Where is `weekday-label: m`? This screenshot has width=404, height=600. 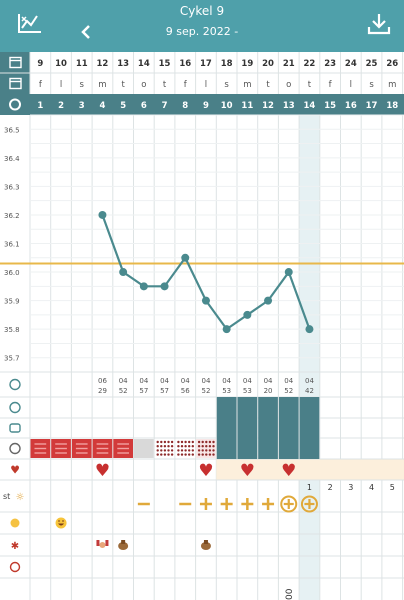 weekday-label: m is located at coordinates (102, 85).